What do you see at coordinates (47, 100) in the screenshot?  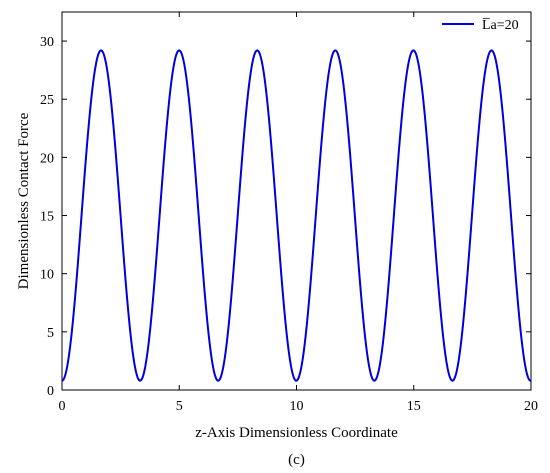 I see `y-tick-label: 25` at bounding box center [47, 100].